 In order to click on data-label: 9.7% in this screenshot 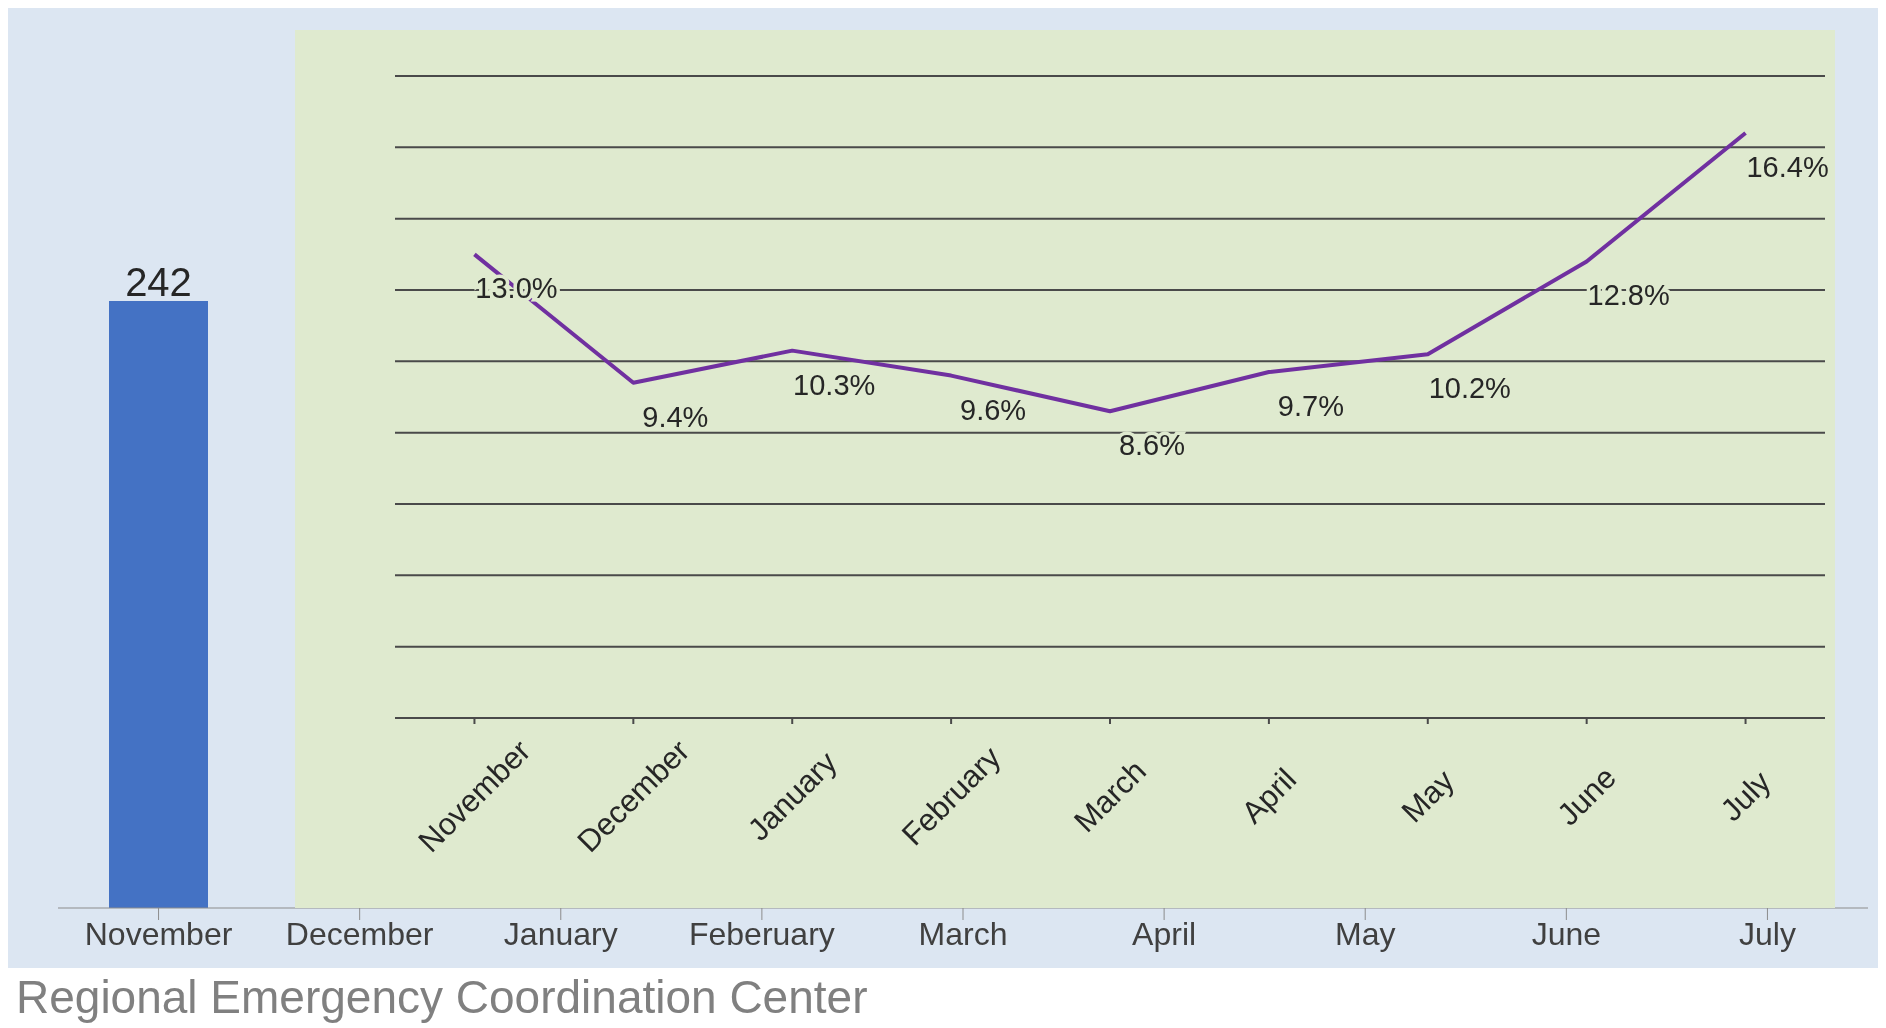, I will do `click(1310, 406)`.